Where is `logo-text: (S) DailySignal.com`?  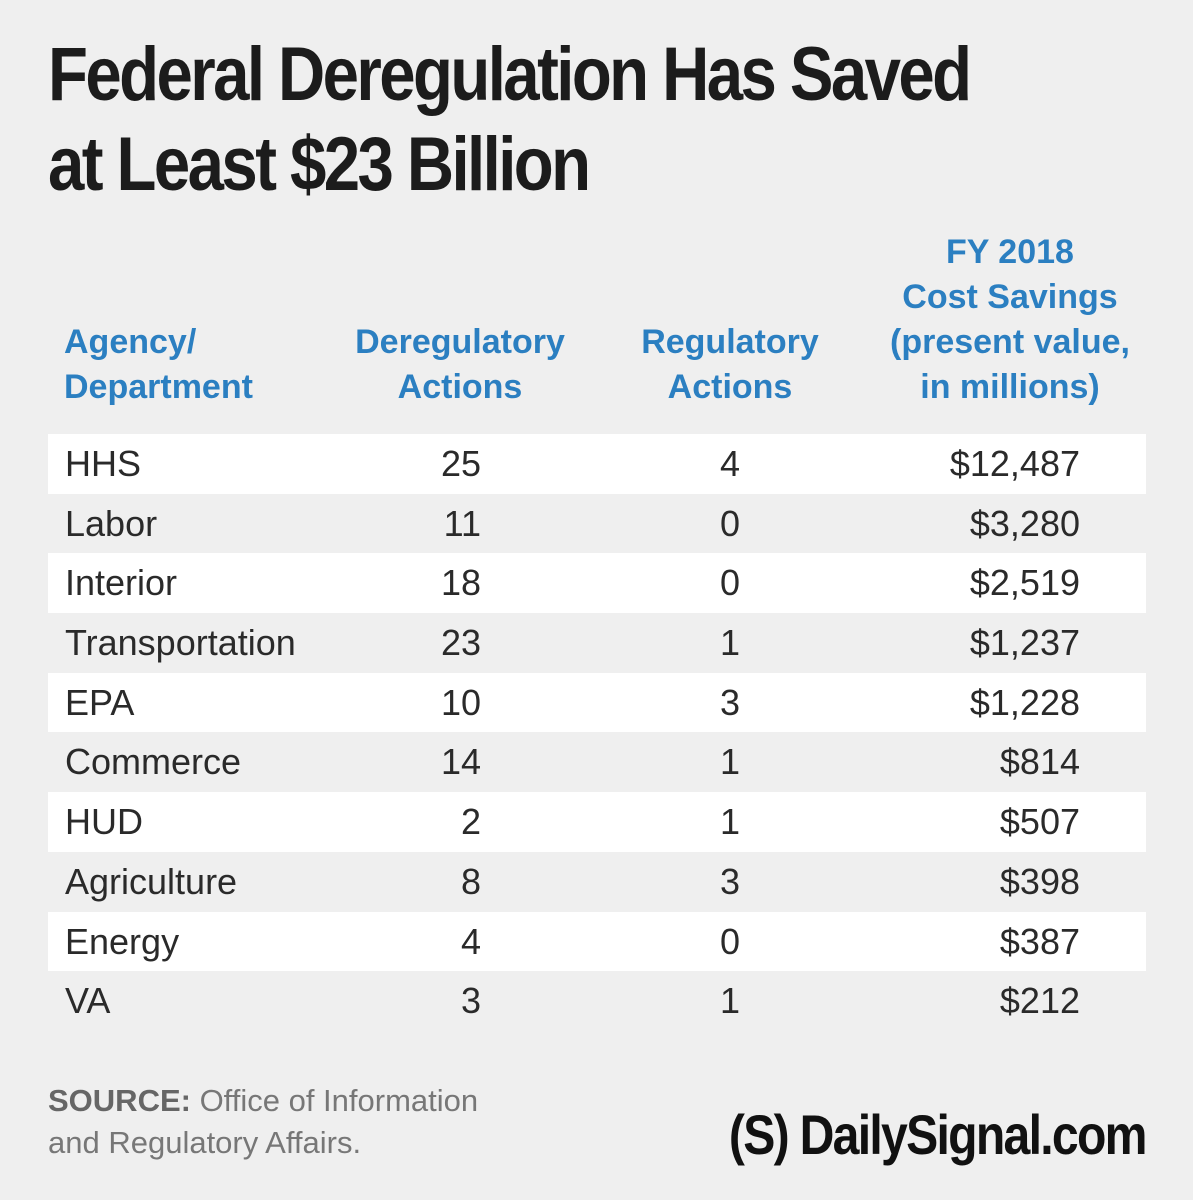 logo-text: (S) DailySignal.com is located at coordinates (938, 1134).